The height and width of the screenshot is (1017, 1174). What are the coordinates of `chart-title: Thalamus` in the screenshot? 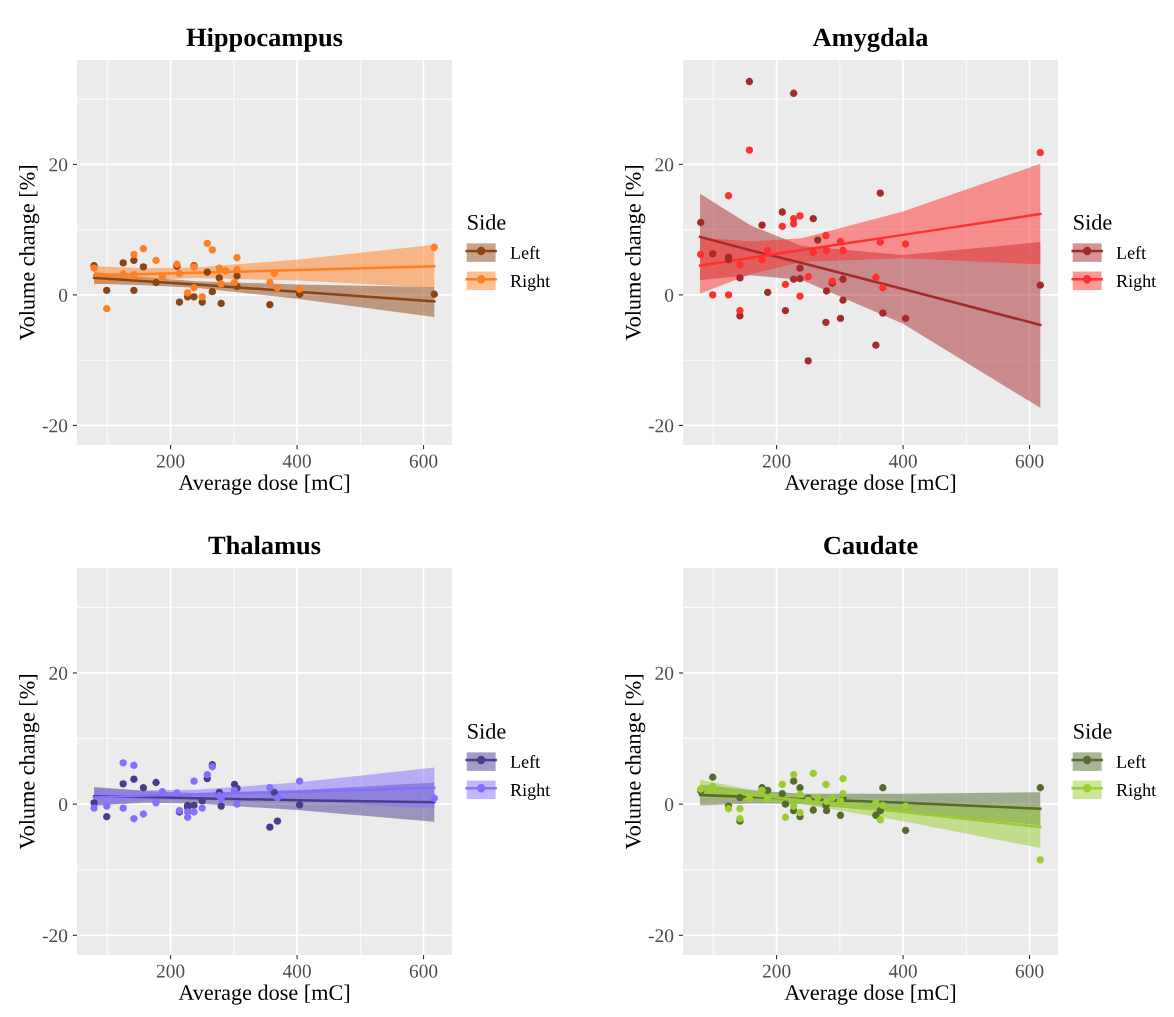 It's located at (264, 545).